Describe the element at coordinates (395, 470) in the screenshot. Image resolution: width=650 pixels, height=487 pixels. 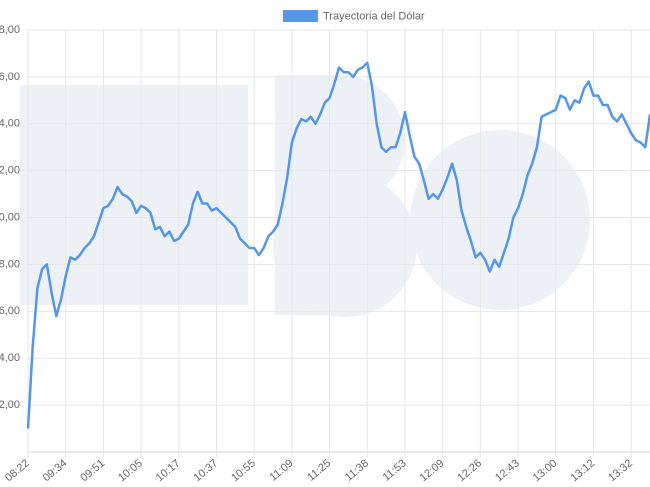
I see `x-tick-label: 11:53` at that location.